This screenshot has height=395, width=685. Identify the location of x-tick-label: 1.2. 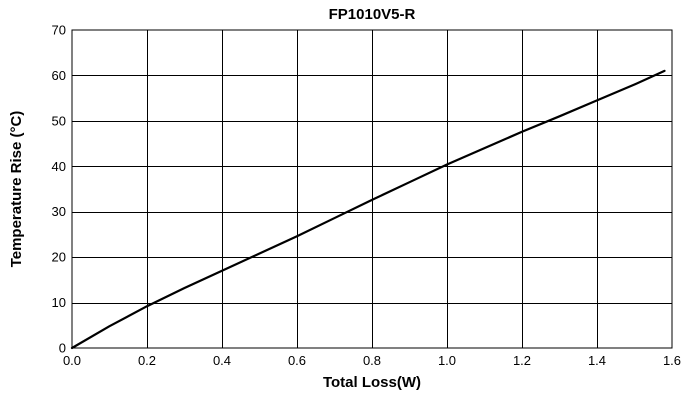
(522, 360).